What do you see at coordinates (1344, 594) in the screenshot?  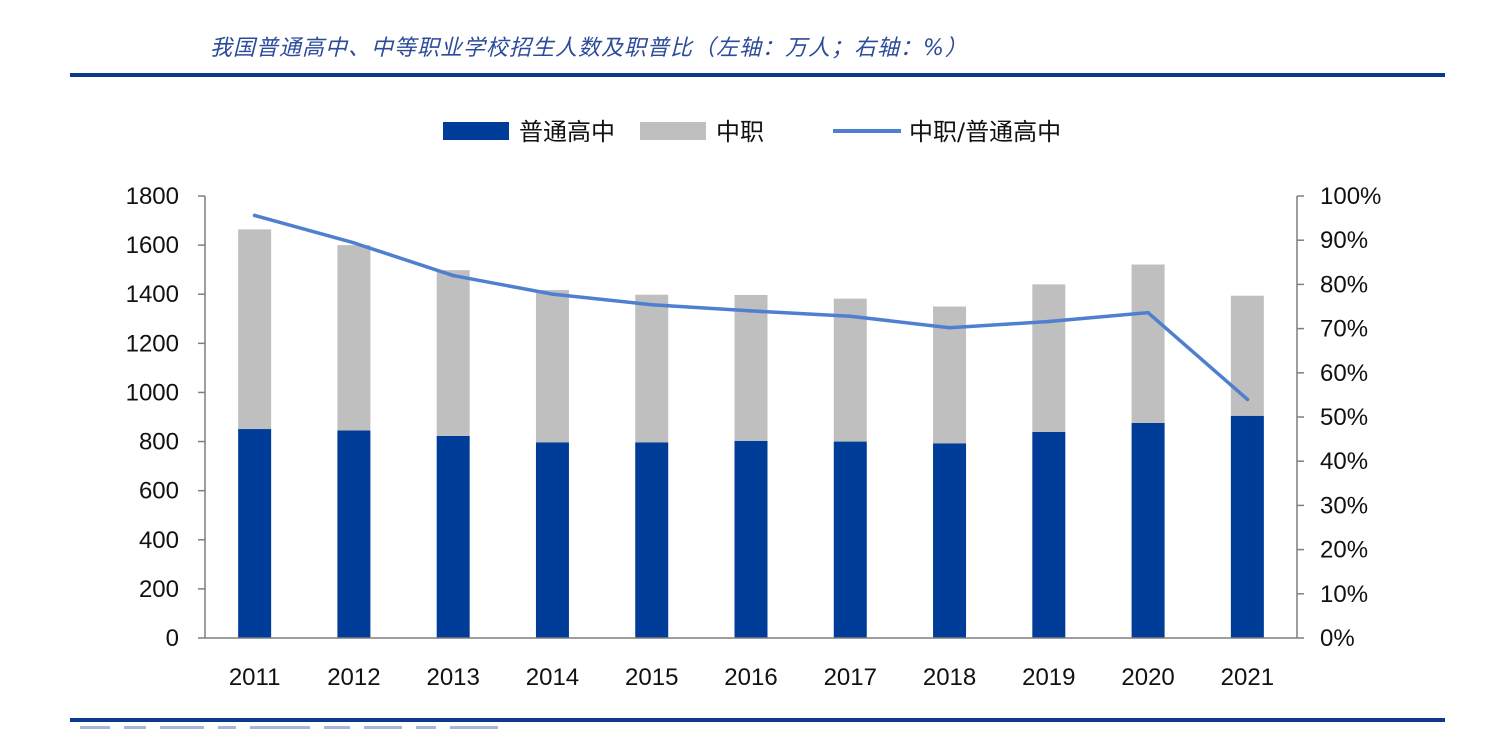 I see `right-tick-label: 10%` at bounding box center [1344, 594].